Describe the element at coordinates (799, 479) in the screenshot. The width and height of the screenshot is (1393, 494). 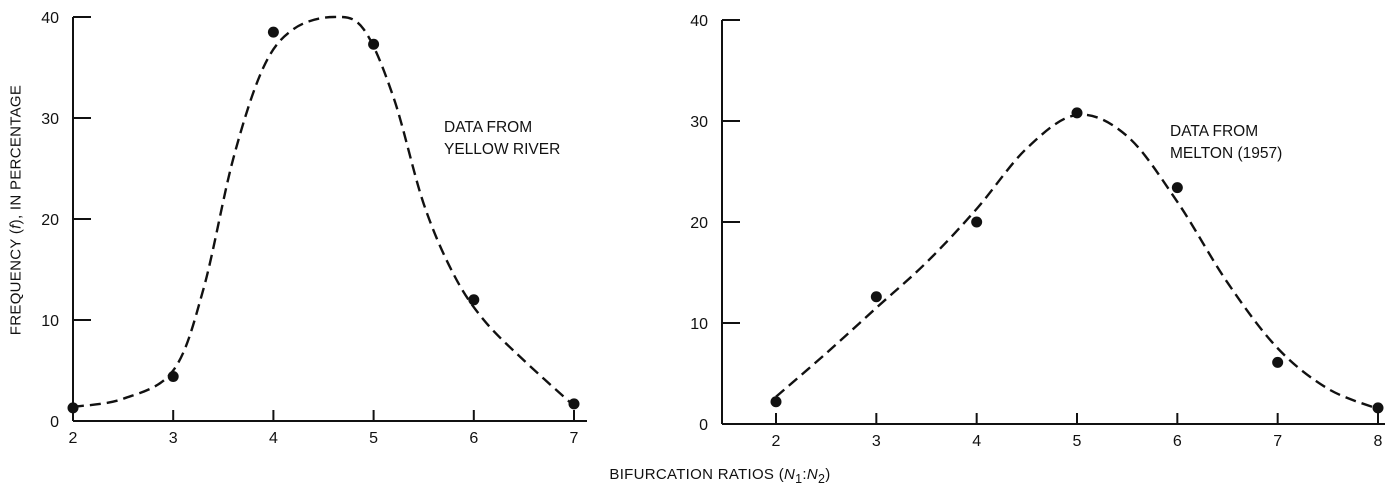
I see `x-label-n1-sub: 1` at that location.